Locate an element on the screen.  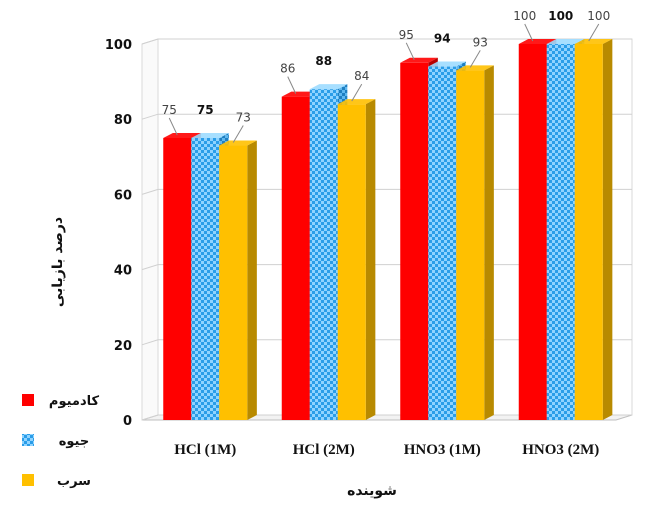
legend-label: جیوه is located at coordinates (74, 441).